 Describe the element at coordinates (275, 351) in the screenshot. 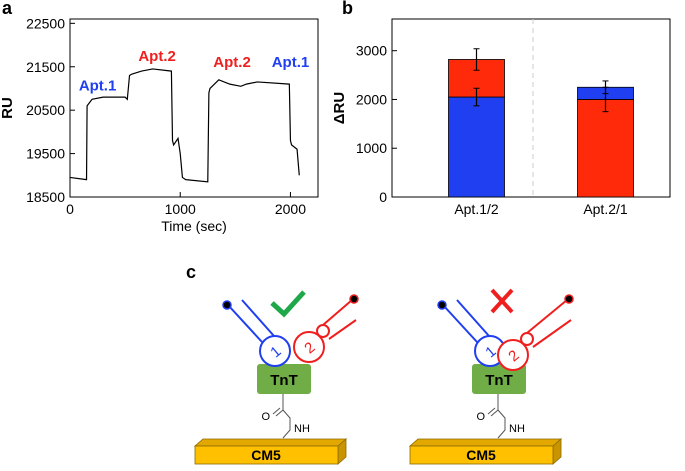

I see `aptamer-1-loop` at that location.